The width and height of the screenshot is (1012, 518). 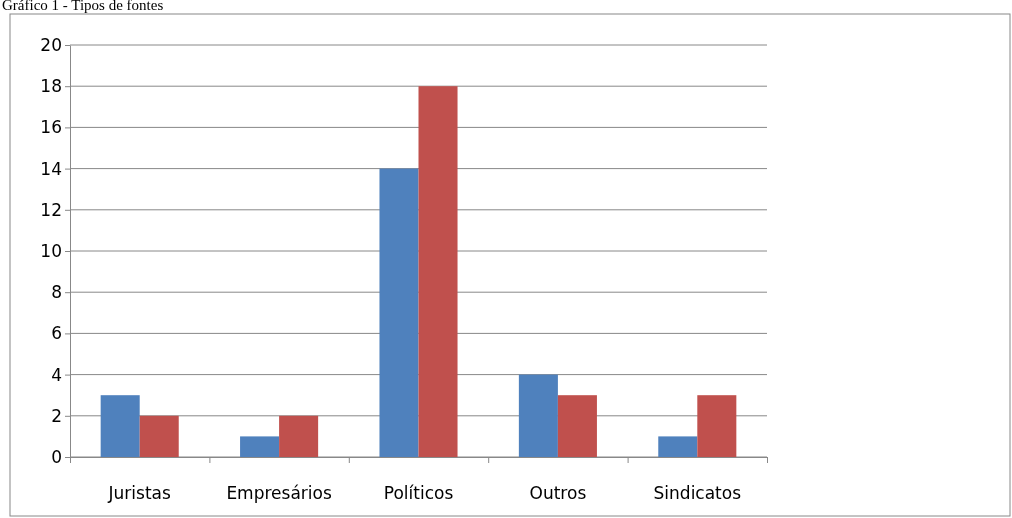 I want to click on x-tick-label: Outros, so click(x=558, y=493).